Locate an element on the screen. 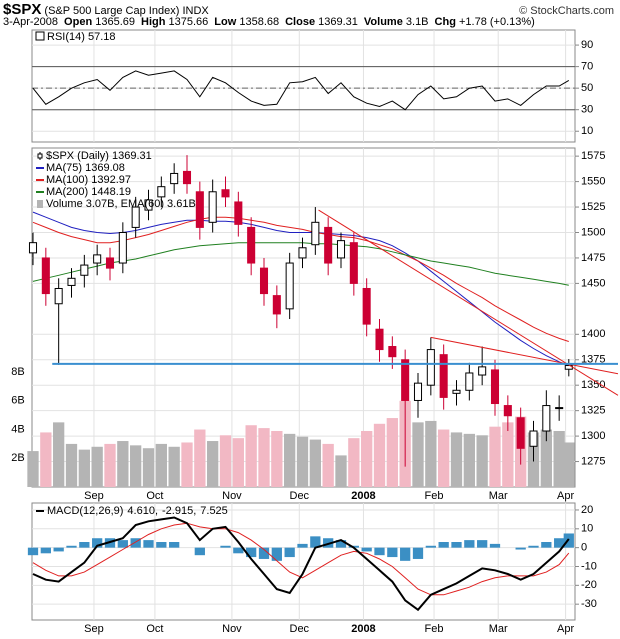 The width and height of the screenshot is (620, 639). volume-tick-label: 6B is located at coordinates (17, 401).